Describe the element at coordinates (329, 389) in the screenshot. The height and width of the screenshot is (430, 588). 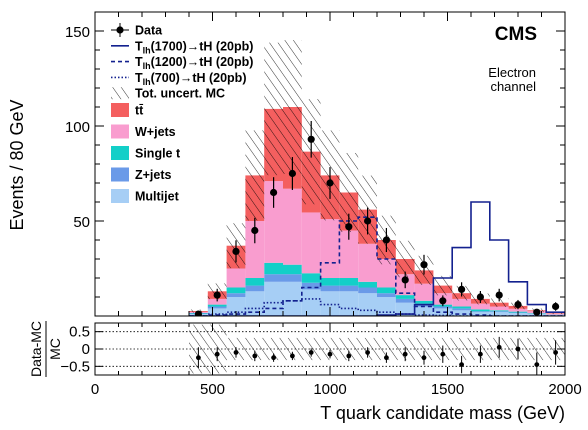
I see `x-tick-label: 1000` at that location.